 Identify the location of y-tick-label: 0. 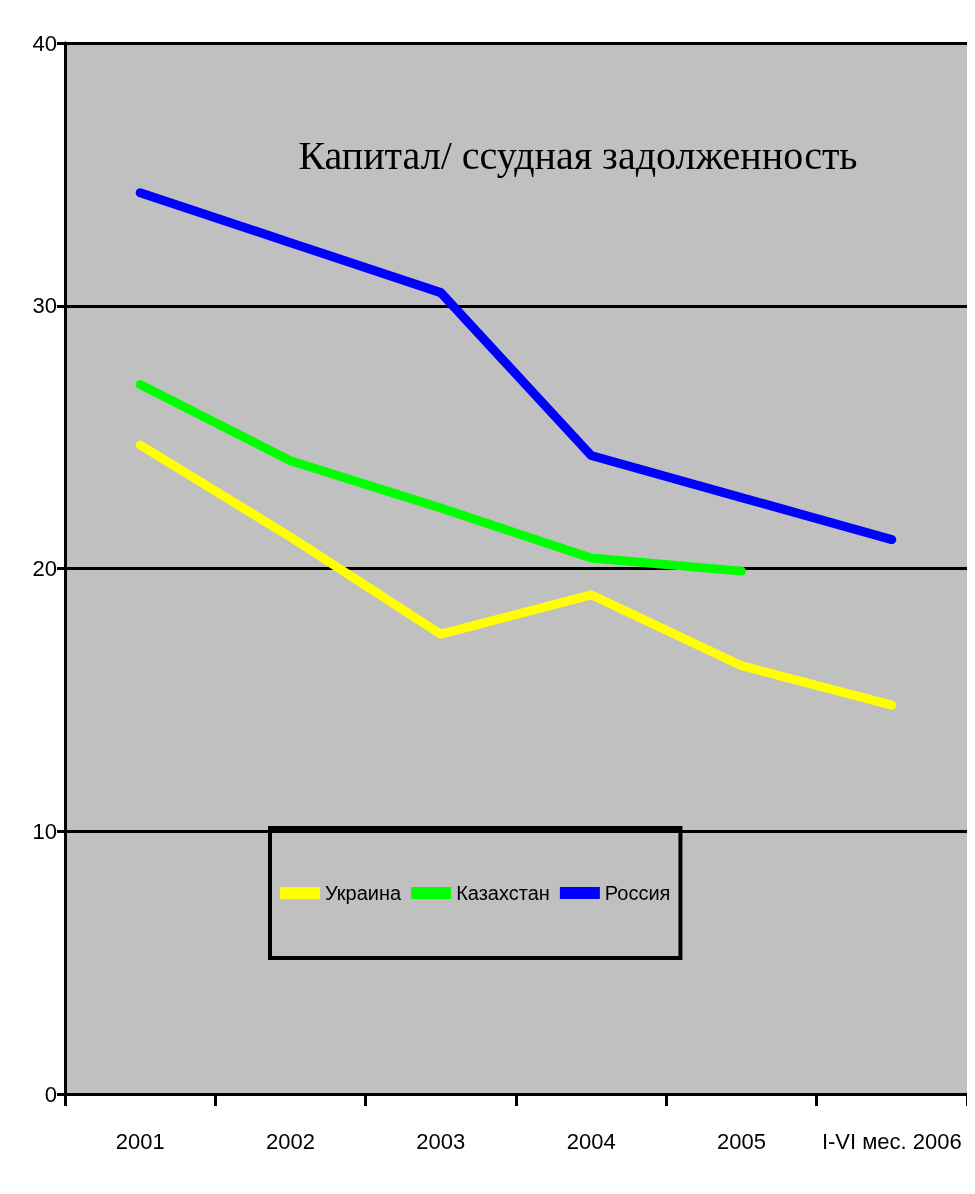
(50, 1094).